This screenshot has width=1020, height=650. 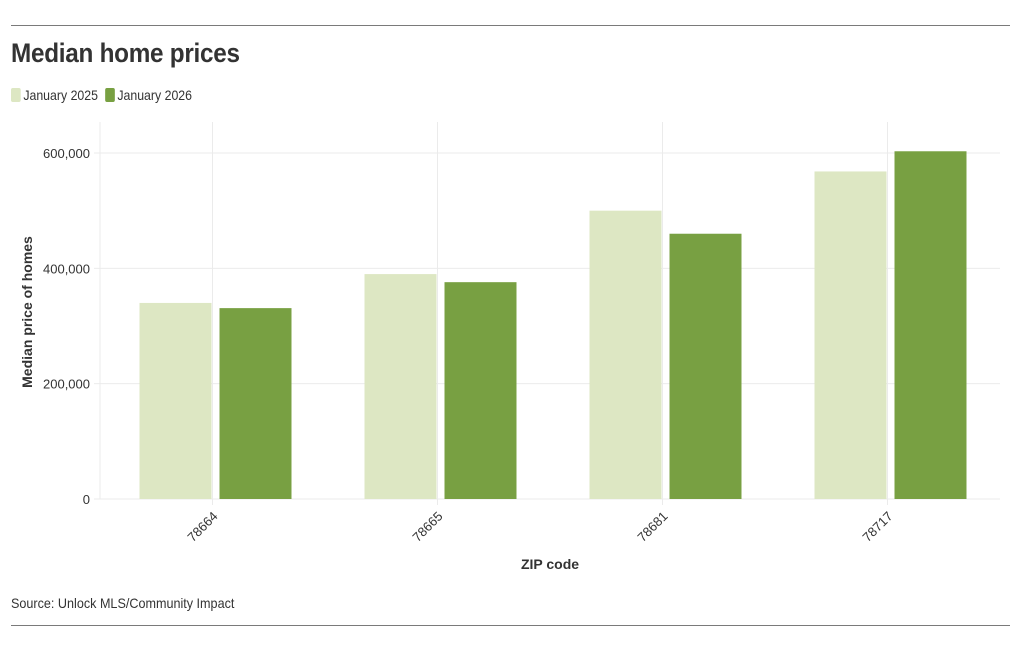 I want to click on source-note: Source: Unlock MLS/Community Impact, so click(x=123, y=603).